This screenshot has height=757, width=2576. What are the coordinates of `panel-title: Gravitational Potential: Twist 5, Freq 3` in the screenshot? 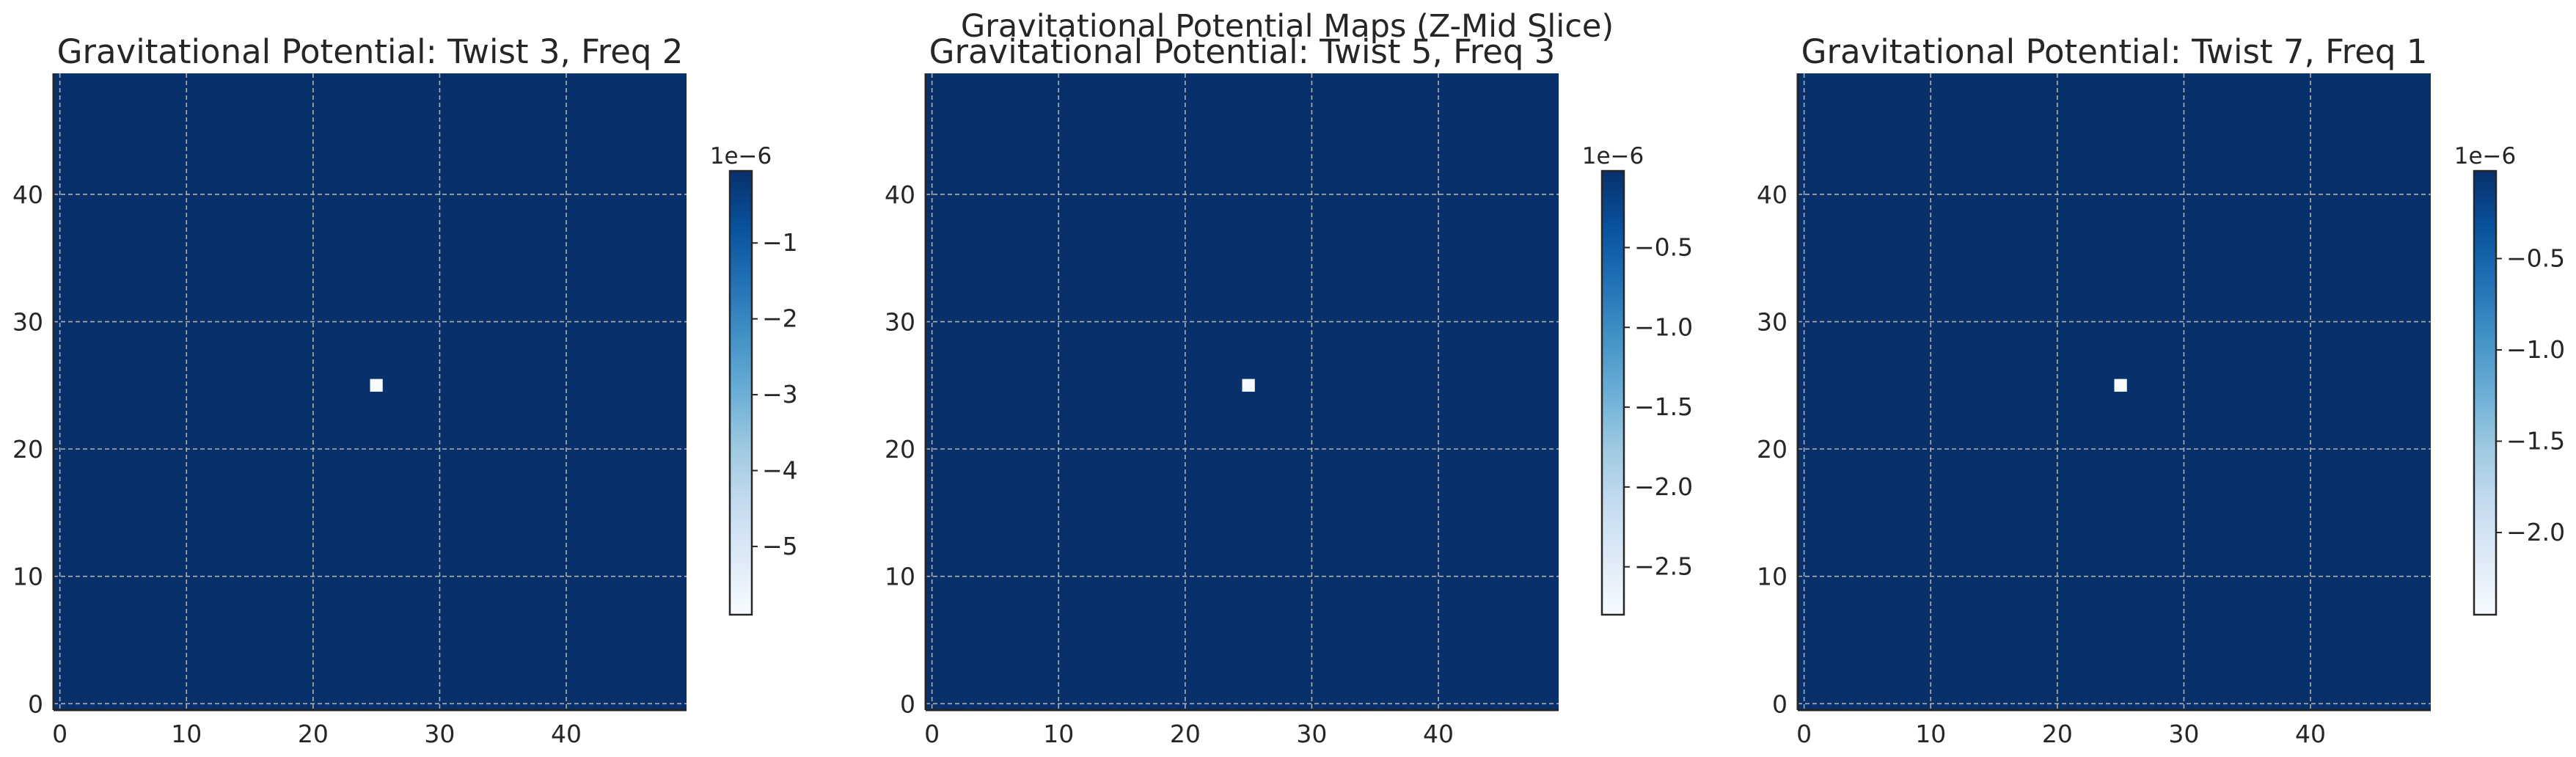 It's located at (1242, 51).